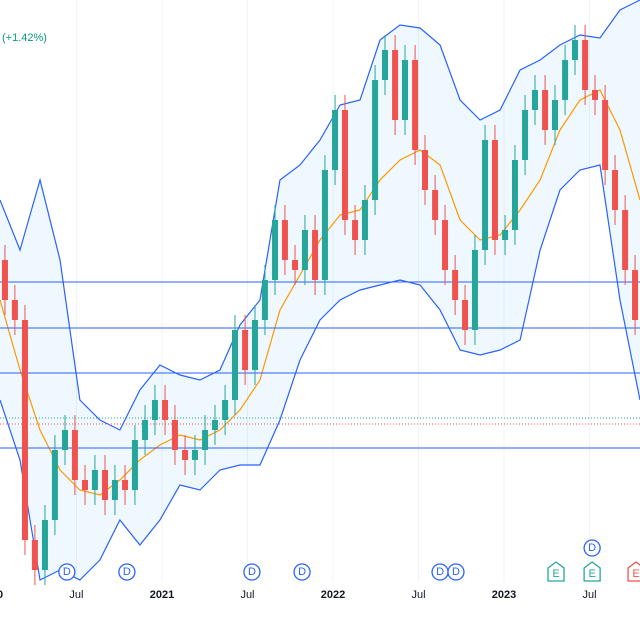  I want to click on axis: 2020 Jul 2021 Jul 2022 Jul 2023 Jul, so click(298, 595).